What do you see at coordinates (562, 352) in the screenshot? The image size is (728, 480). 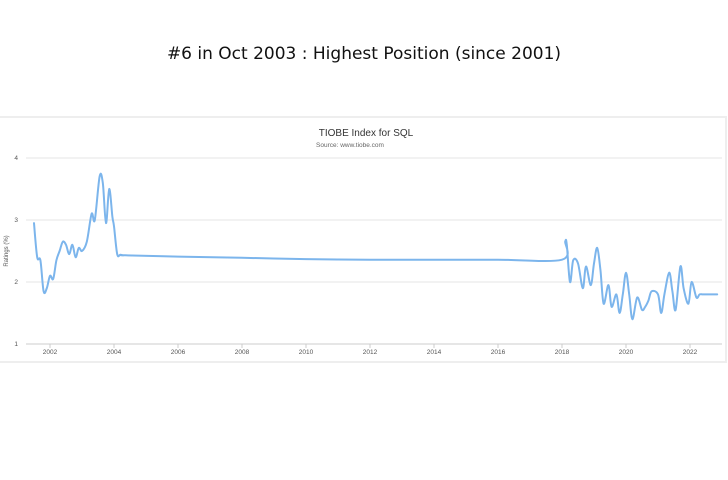 I see `x-tick-label: 2018` at bounding box center [562, 352].